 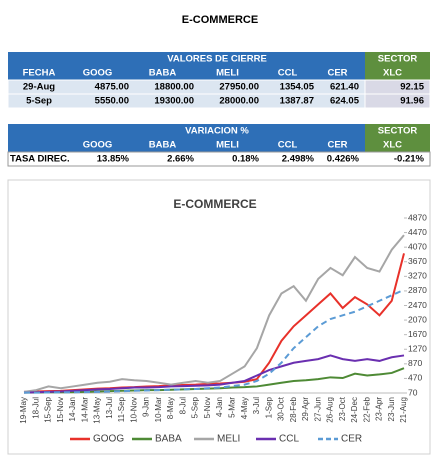 I want to click on x-tick-label: 5-Sep, so click(x=195, y=407).